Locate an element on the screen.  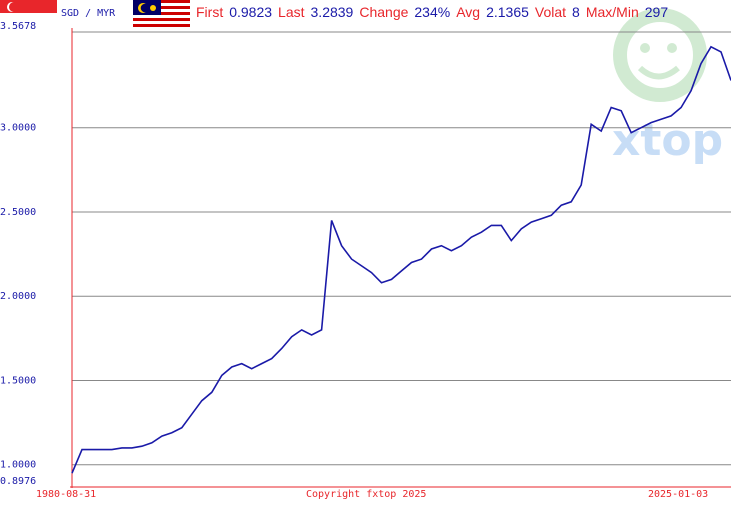
stat-value: 3.2839 is located at coordinates (332, 12).